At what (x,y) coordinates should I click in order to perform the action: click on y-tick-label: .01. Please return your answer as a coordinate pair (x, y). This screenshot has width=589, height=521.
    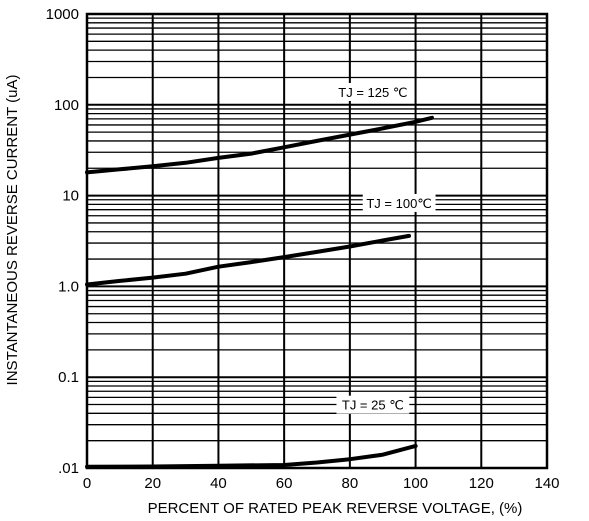
    Looking at the image, I should click on (68, 468).